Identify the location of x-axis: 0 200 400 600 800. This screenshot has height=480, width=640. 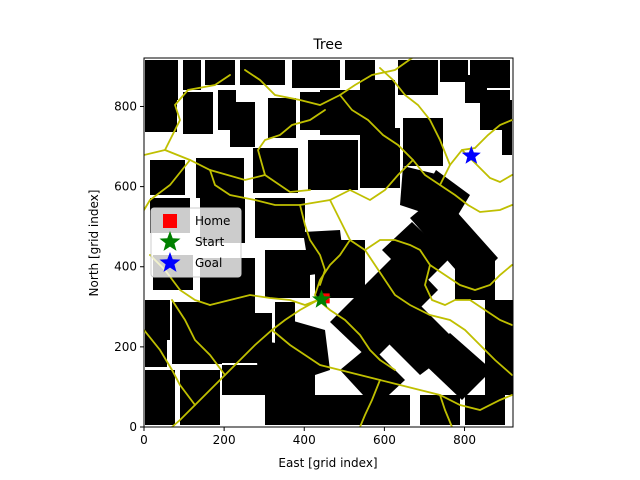
(308, 437).